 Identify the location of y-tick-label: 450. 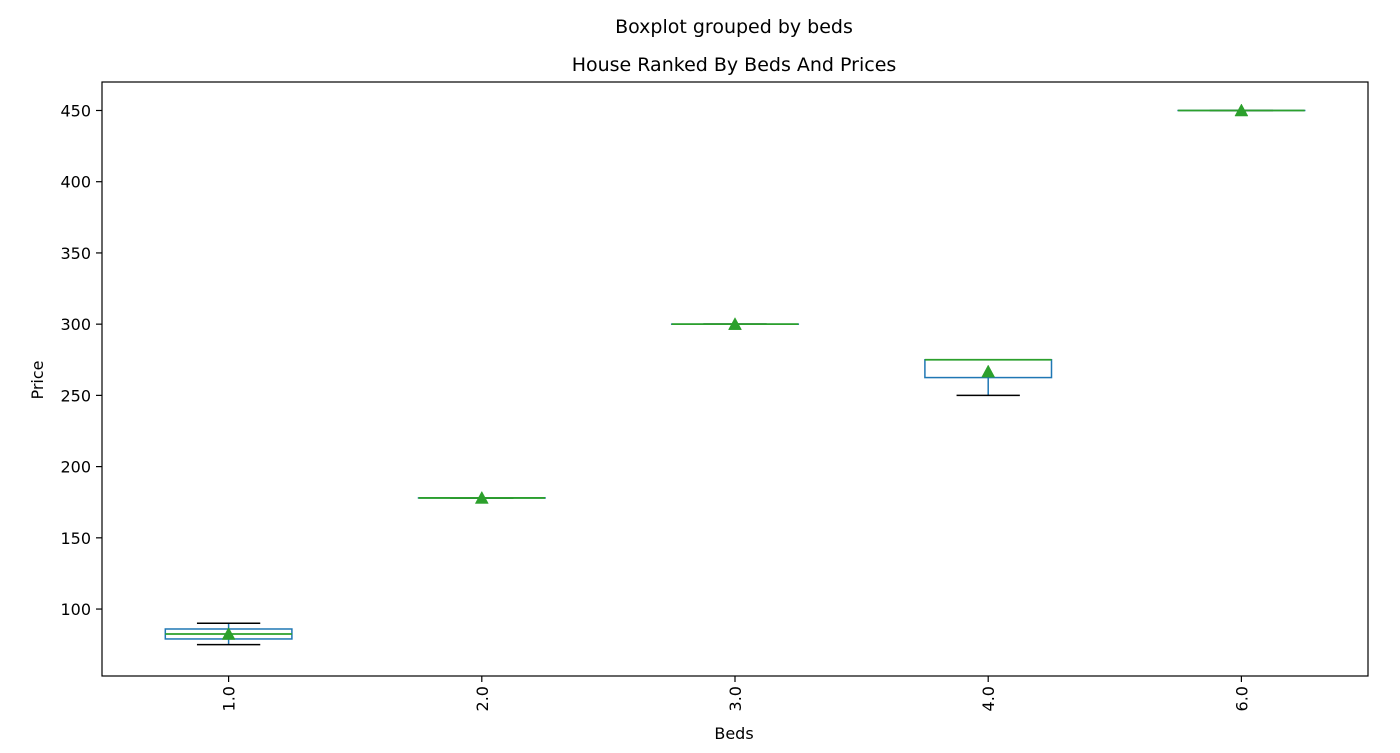
(75, 110).